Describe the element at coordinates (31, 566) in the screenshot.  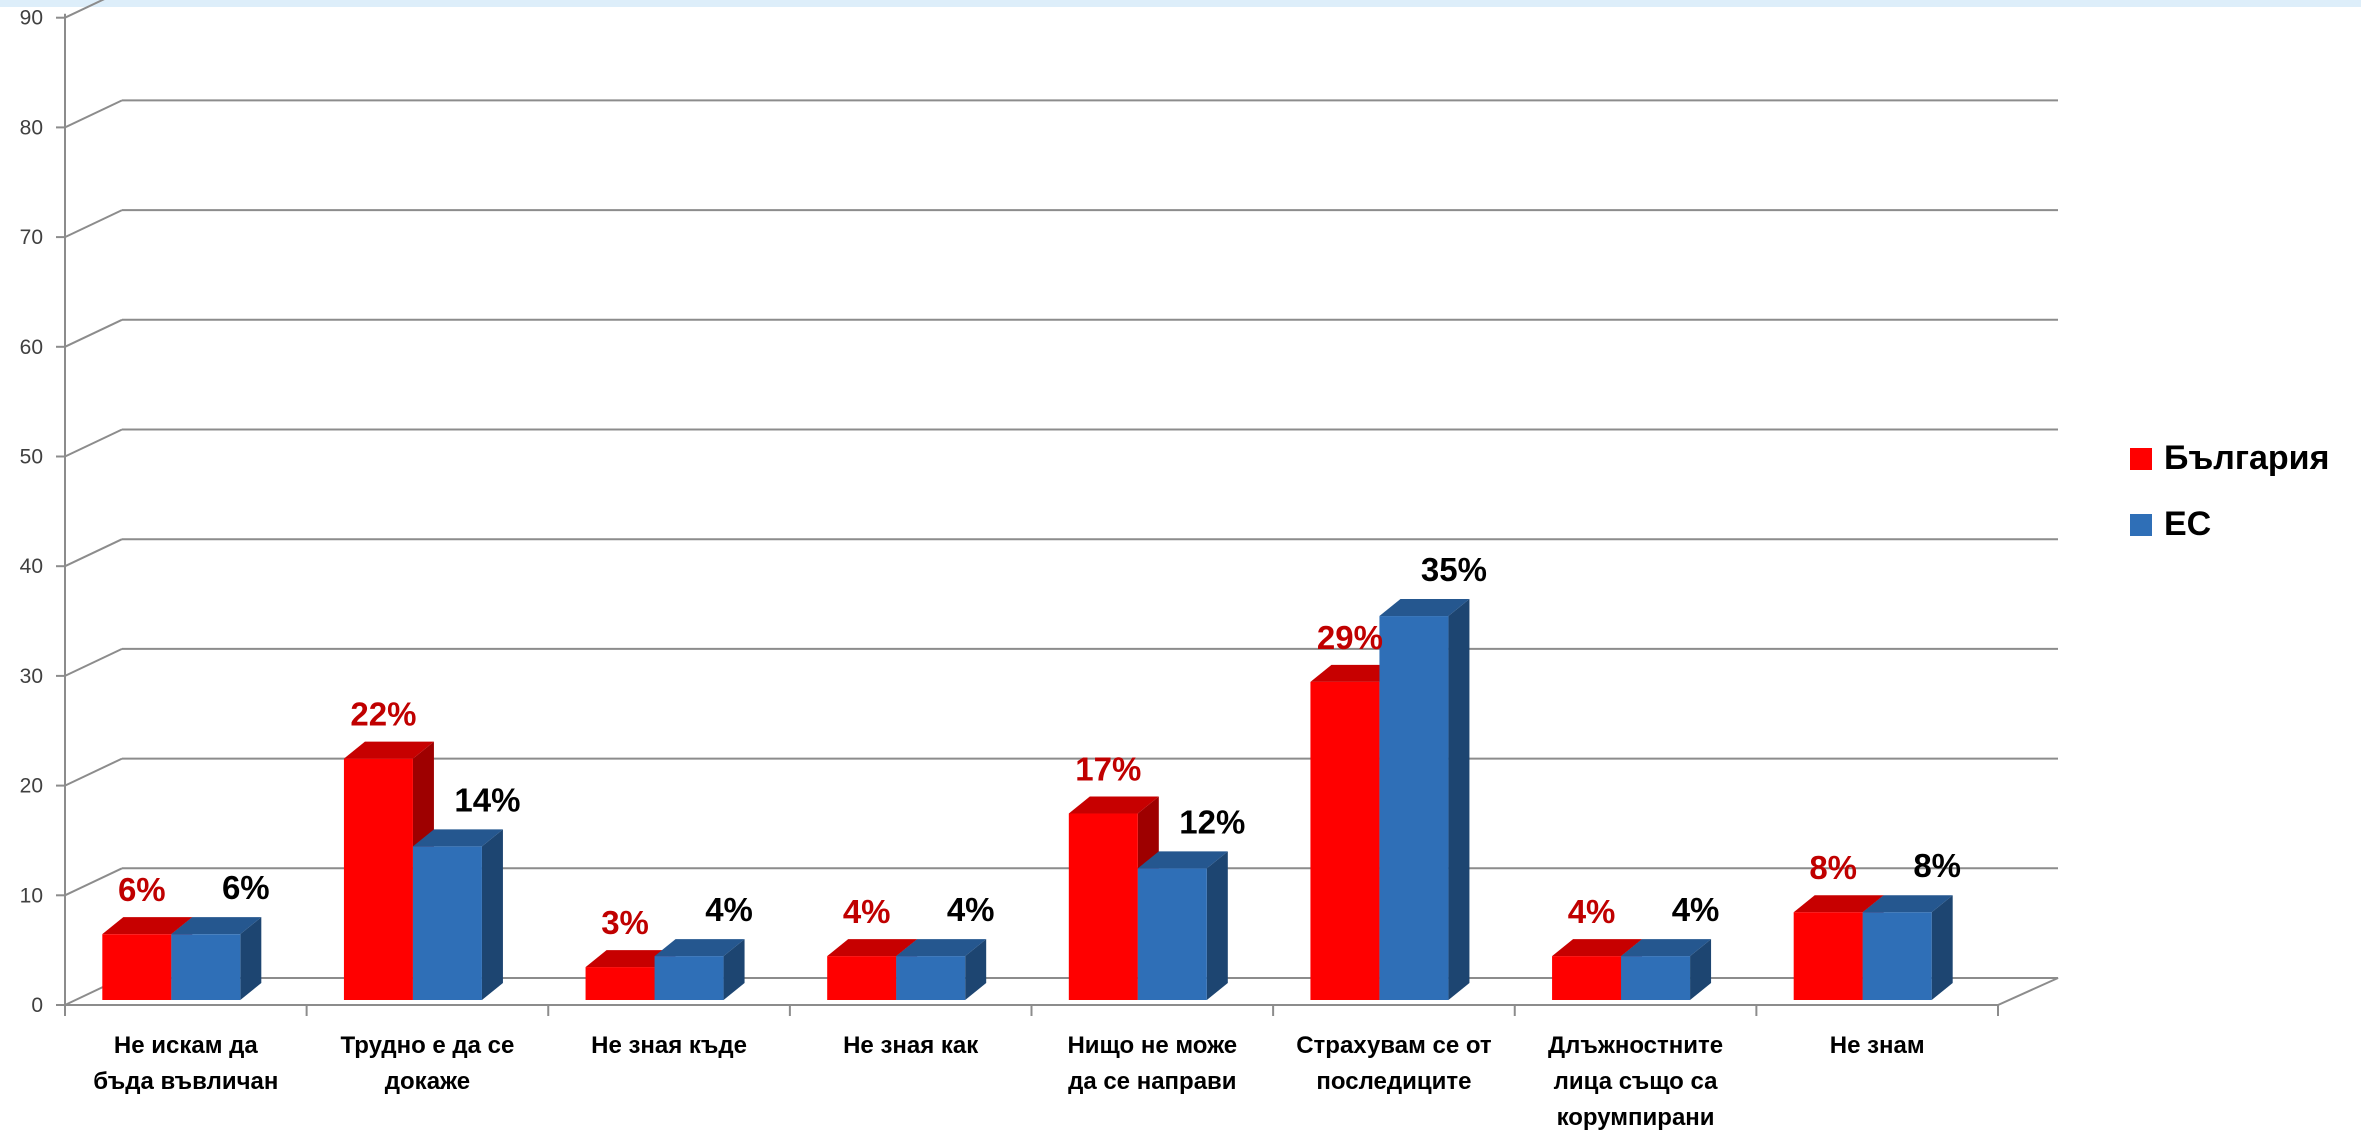
I see `y-tick-label: 40` at that location.